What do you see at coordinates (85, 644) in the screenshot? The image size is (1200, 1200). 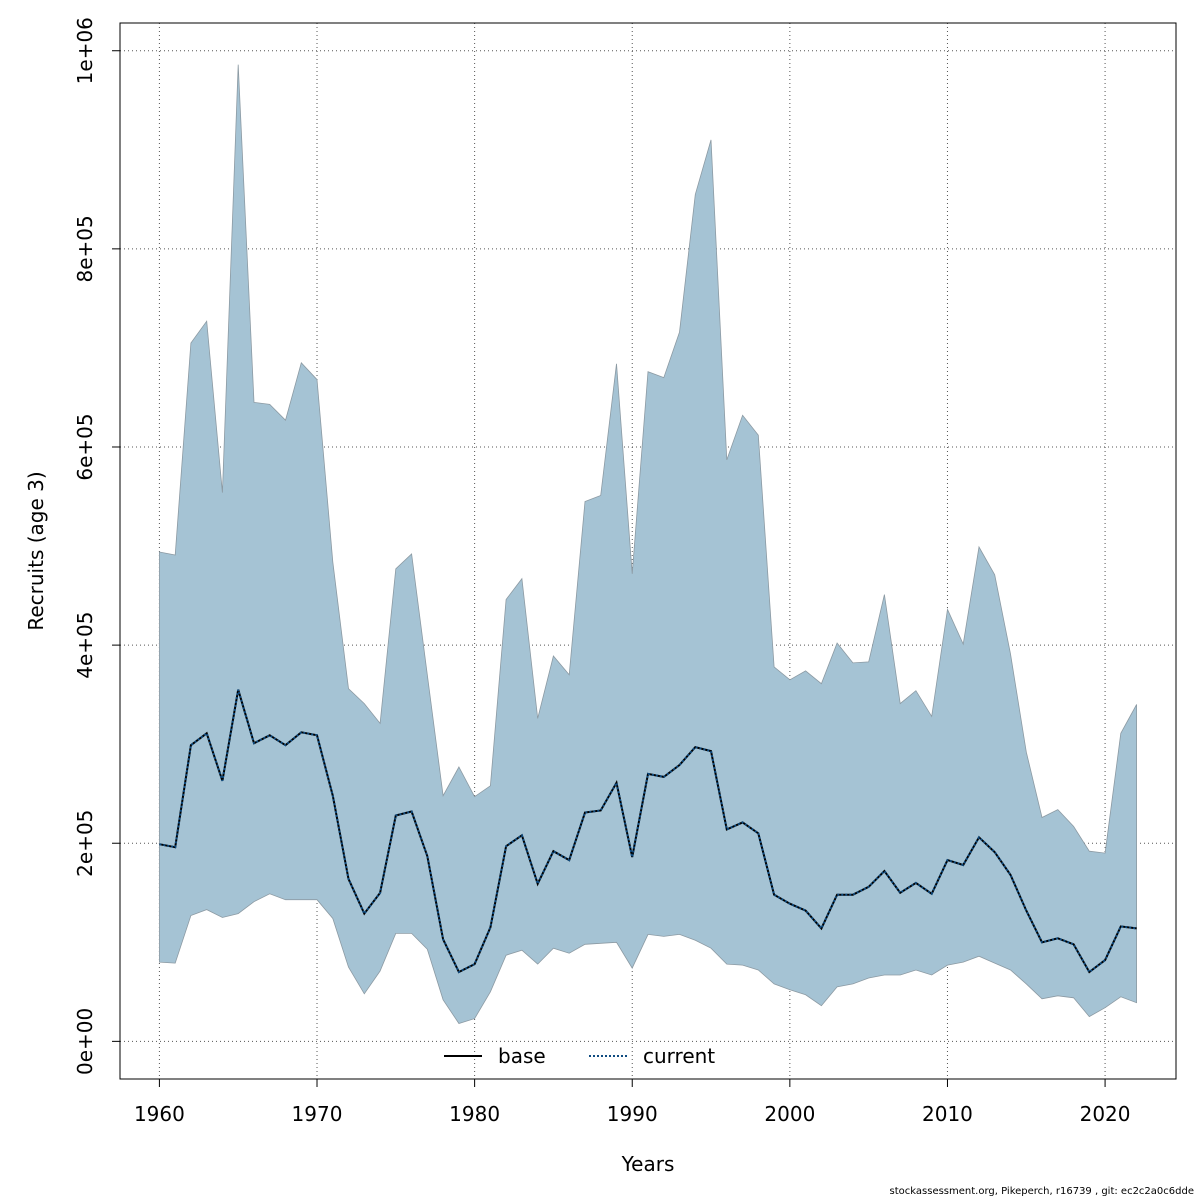 I see `y-tick-label: 4e+05` at bounding box center [85, 644].